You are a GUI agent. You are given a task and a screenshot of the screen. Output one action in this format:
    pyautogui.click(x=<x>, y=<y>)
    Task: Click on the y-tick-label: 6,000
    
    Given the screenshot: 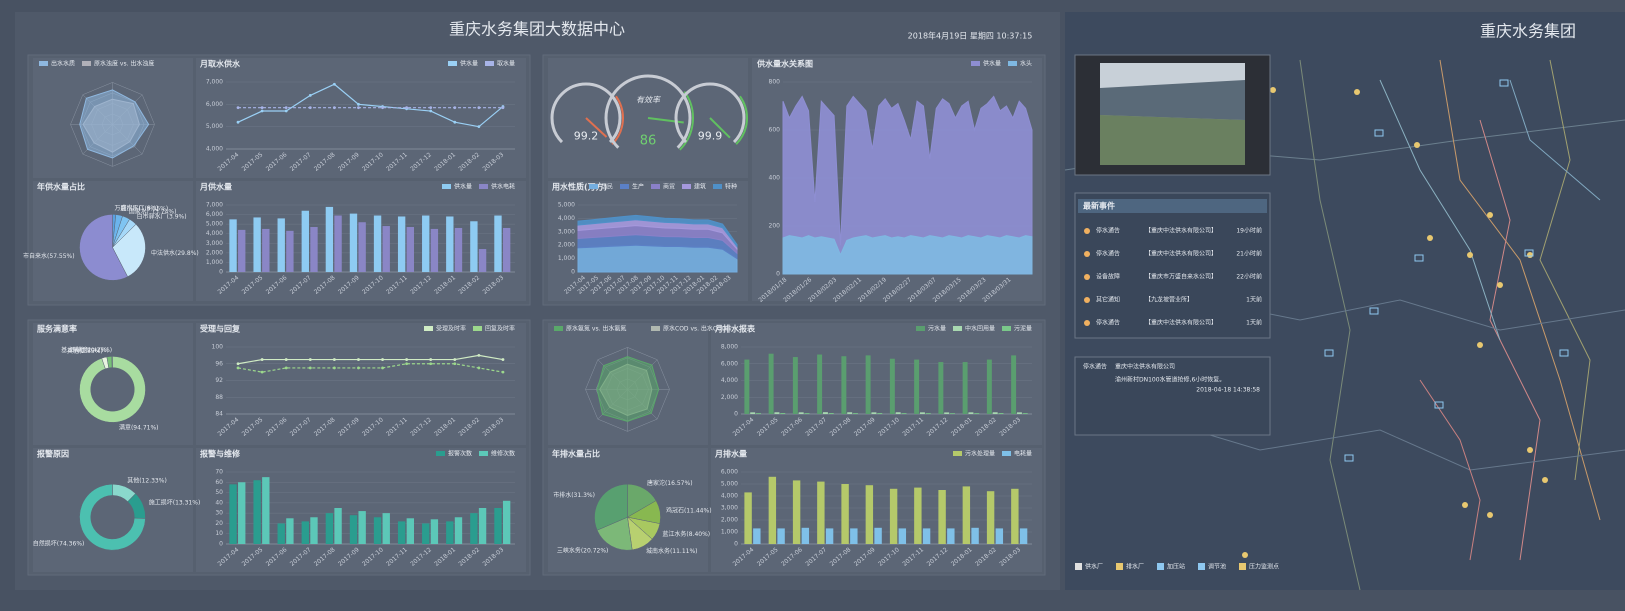 What is the action you would take?
    pyautogui.click(x=729, y=472)
    